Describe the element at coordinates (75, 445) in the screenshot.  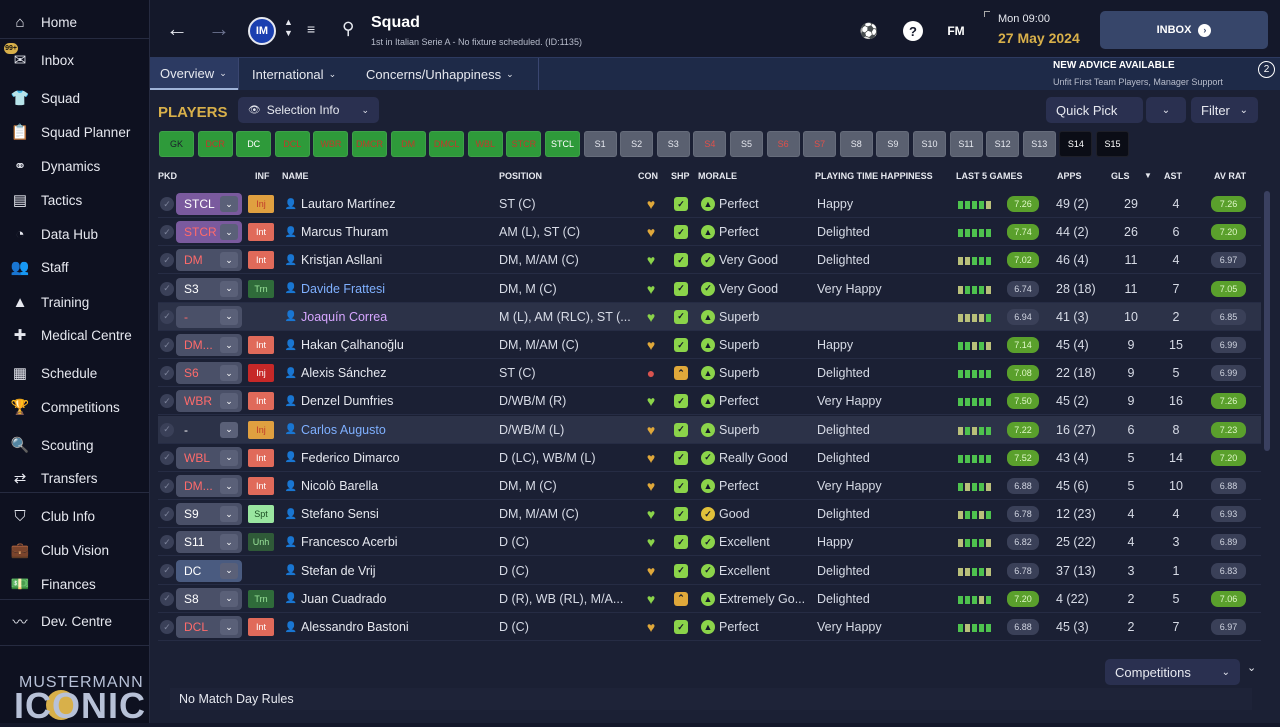
I see `sidebar-item-scouting: 🔍 Scouting` at that location.